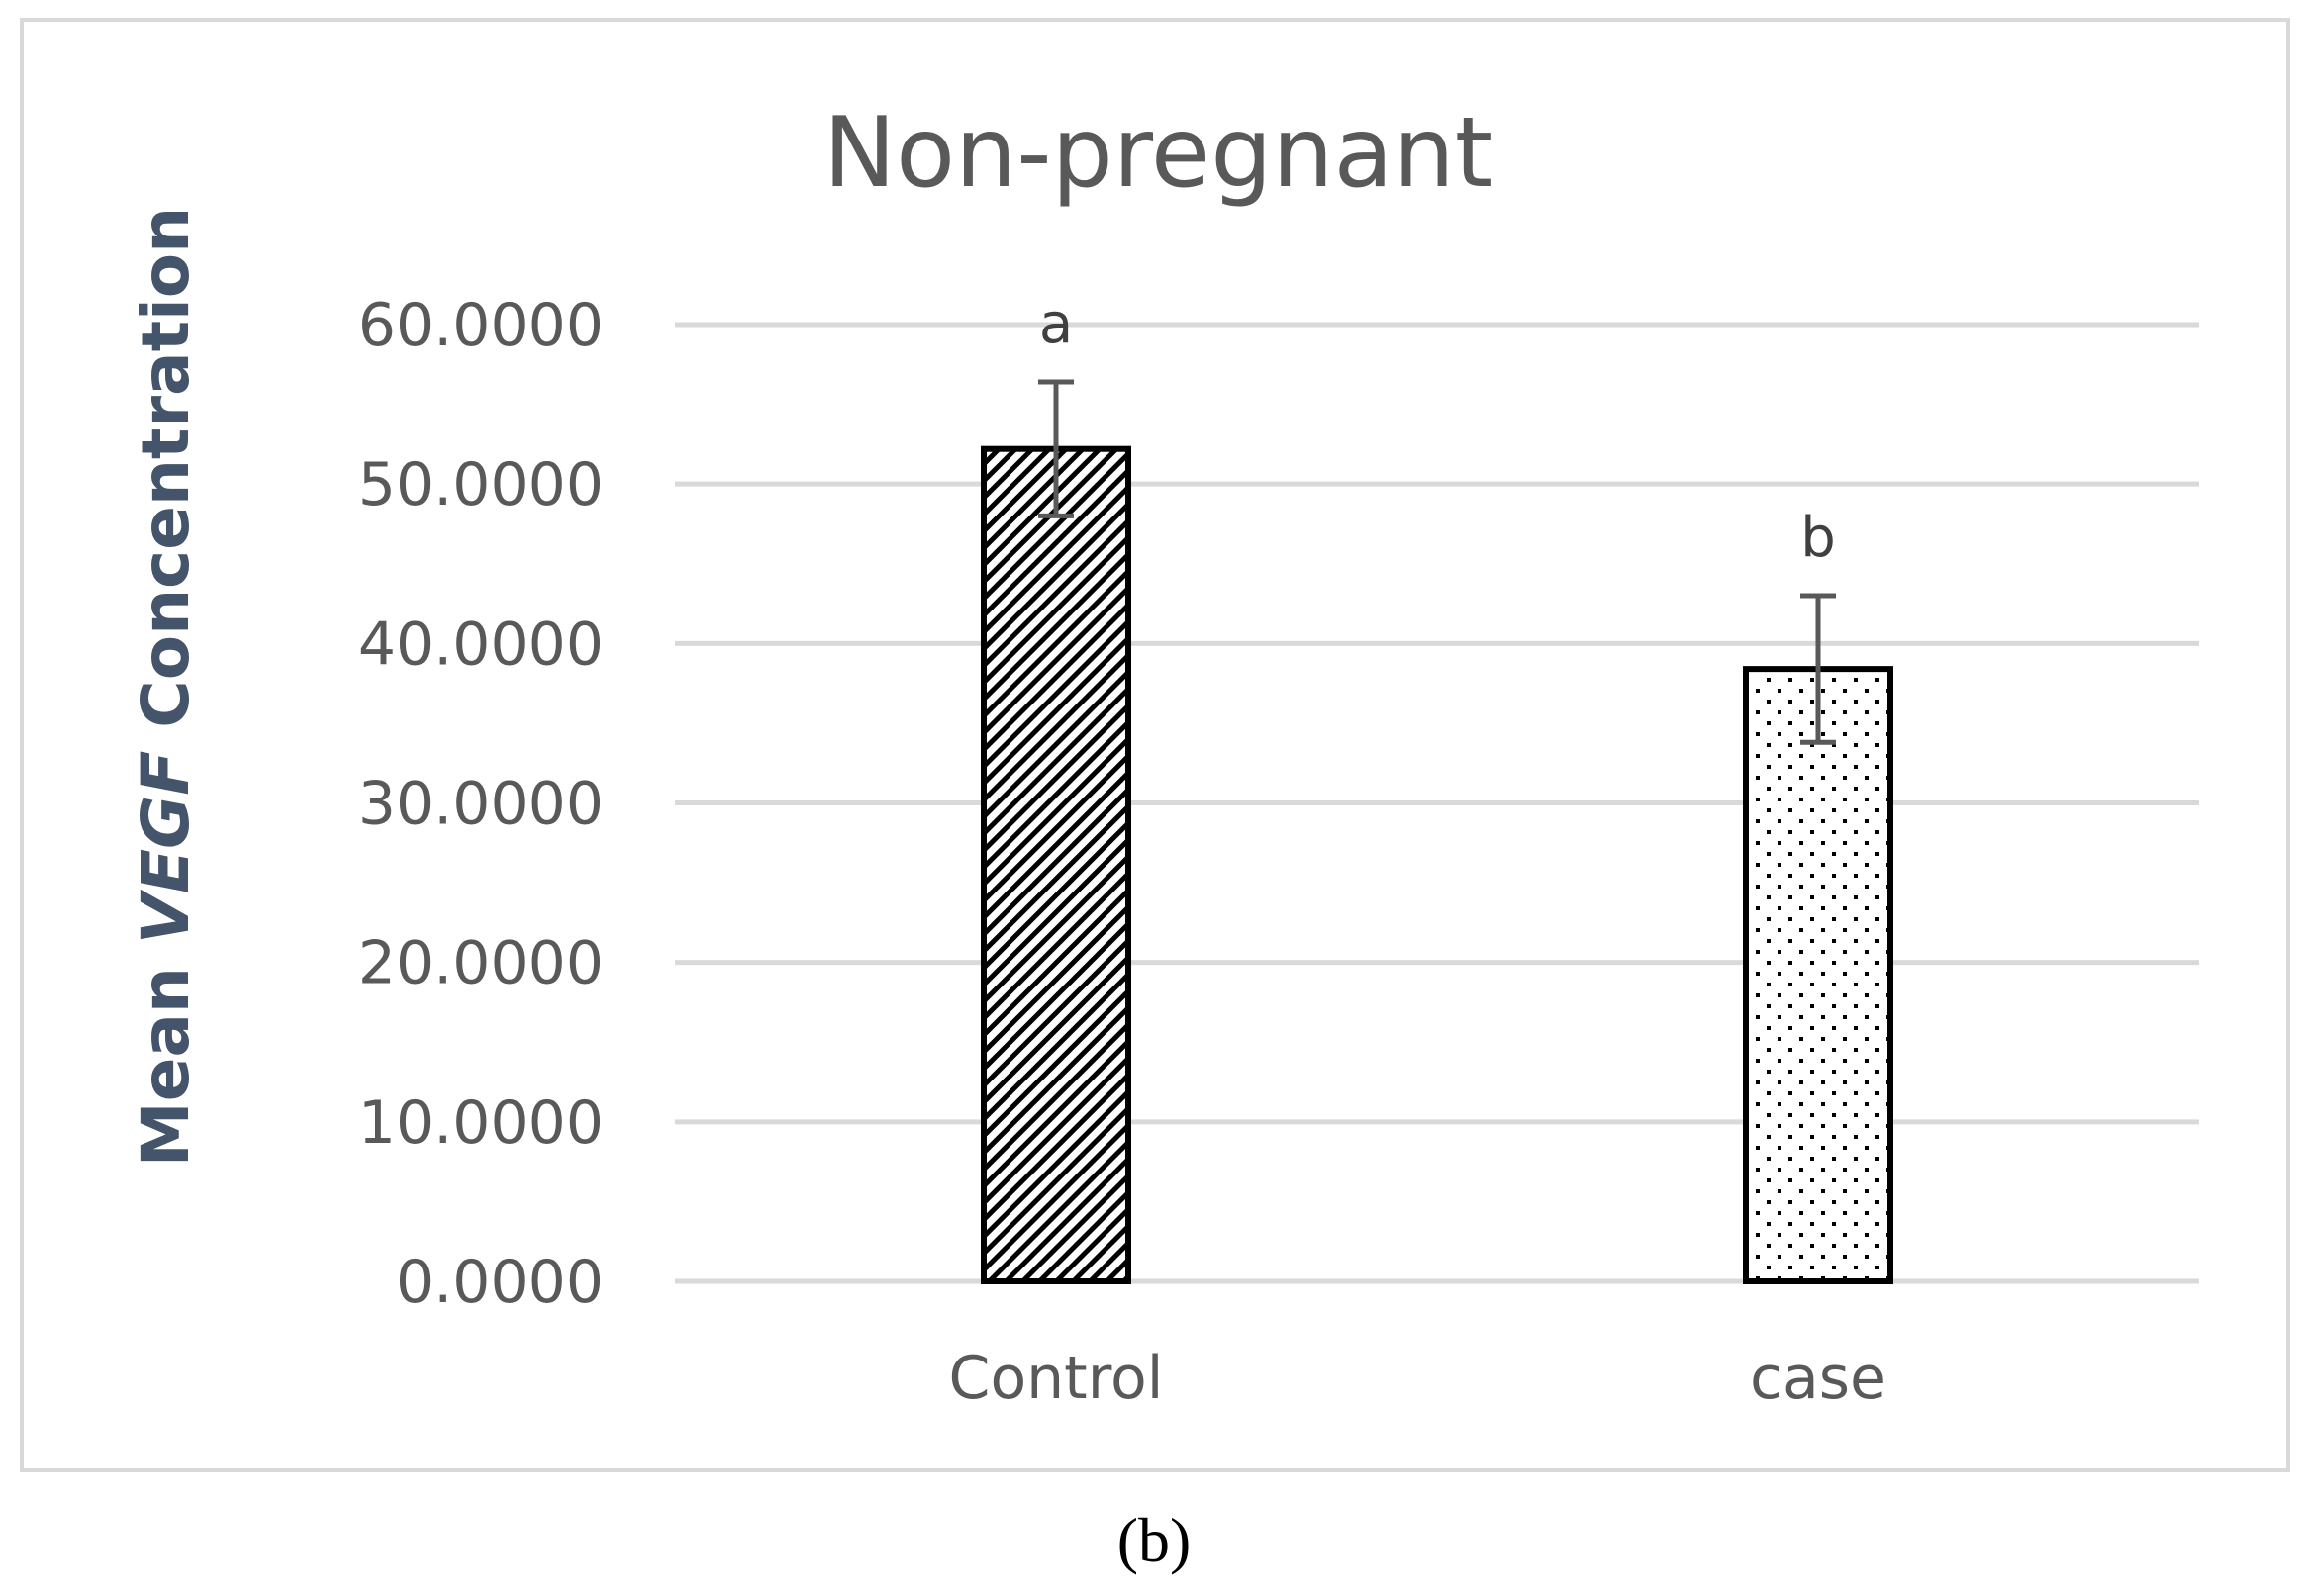 This screenshot has height=1596, width=2308. Describe the element at coordinates (1056, 324) in the screenshot. I see `significance-letter: a` at that location.